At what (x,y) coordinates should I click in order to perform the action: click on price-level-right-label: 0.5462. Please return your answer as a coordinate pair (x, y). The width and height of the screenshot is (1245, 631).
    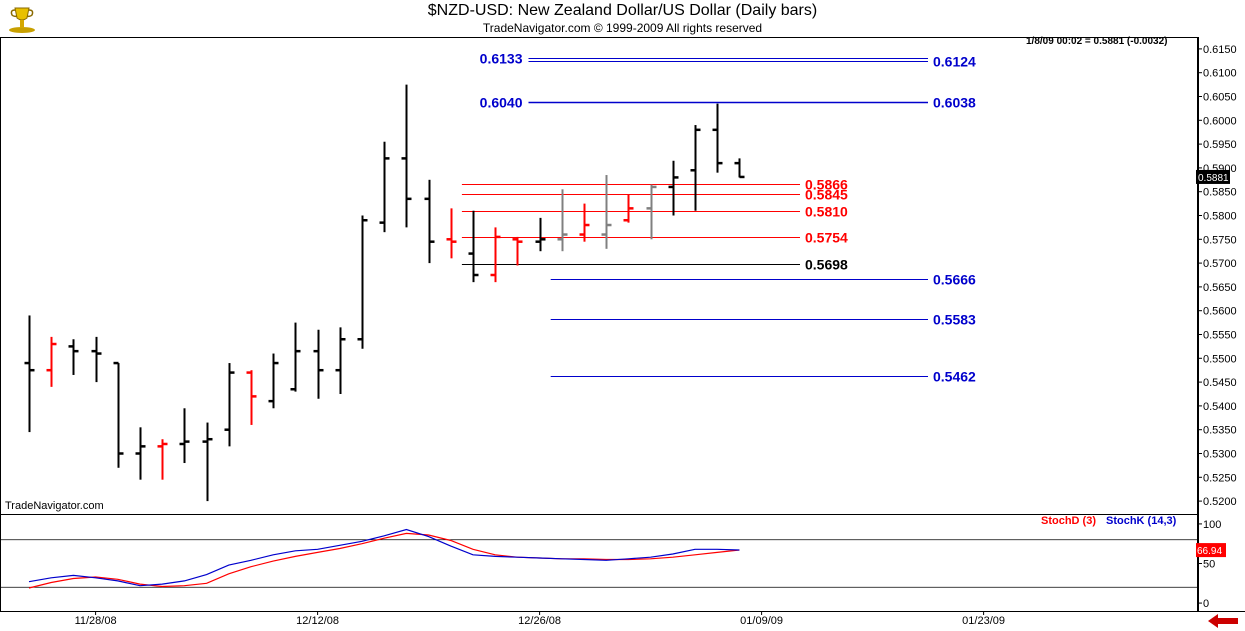
    Looking at the image, I should click on (954, 377).